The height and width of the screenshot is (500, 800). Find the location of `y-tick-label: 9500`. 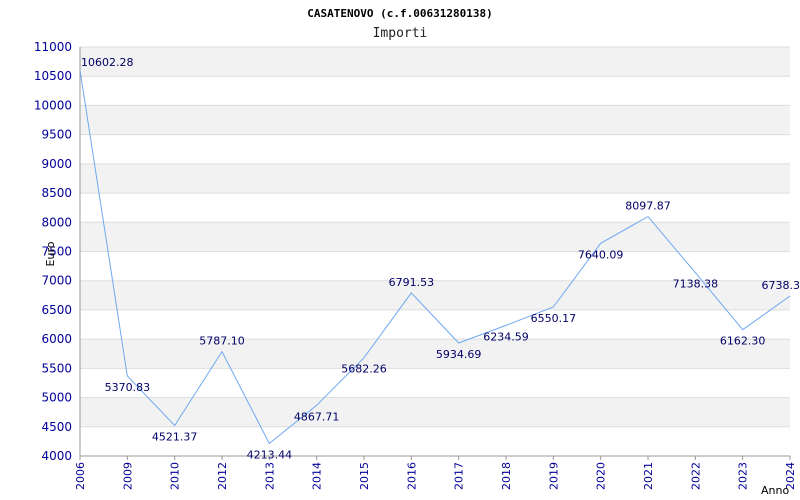

y-tick-label: 9500 is located at coordinates (56, 135).